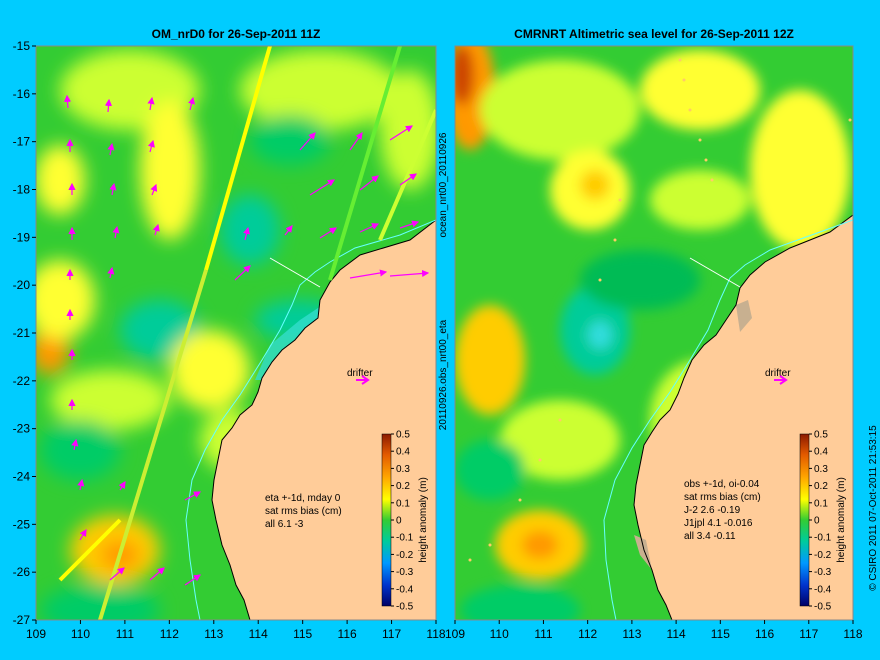 The height and width of the screenshot is (660, 880). I want to click on left-x-tick-label: 112, so click(169, 634).